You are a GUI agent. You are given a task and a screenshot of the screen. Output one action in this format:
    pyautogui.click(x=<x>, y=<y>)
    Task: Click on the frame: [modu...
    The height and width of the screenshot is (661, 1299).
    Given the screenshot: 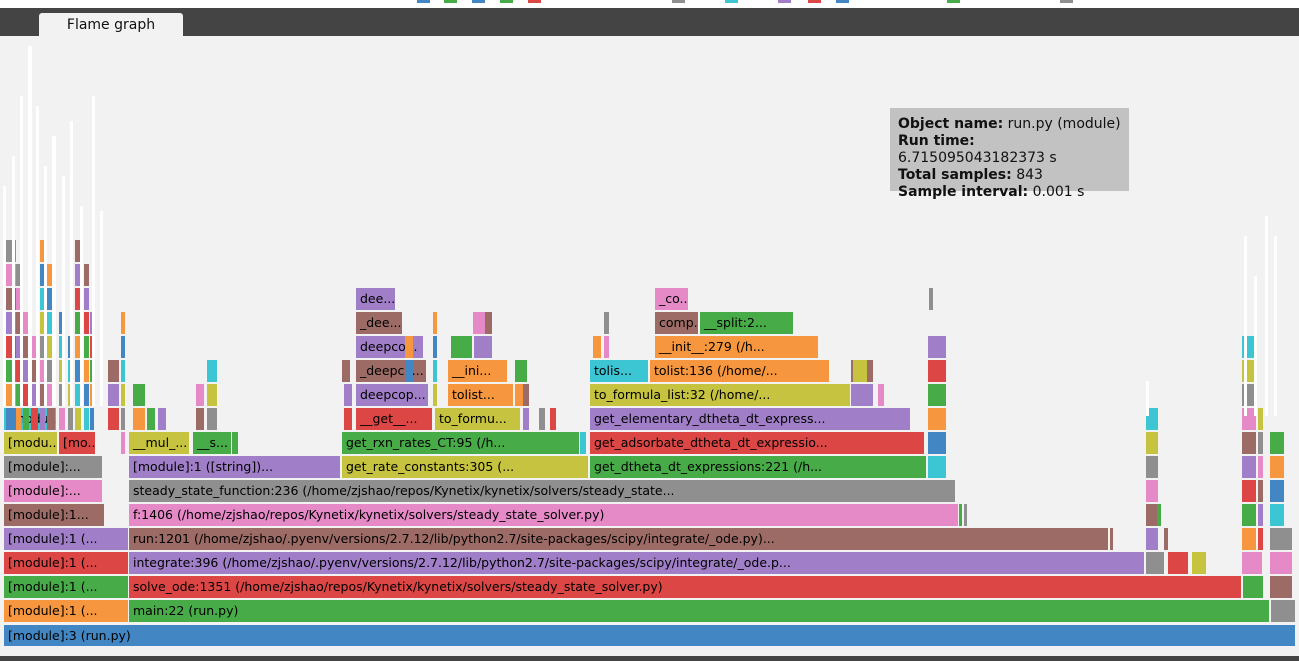 What is the action you would take?
    pyautogui.click(x=30, y=443)
    